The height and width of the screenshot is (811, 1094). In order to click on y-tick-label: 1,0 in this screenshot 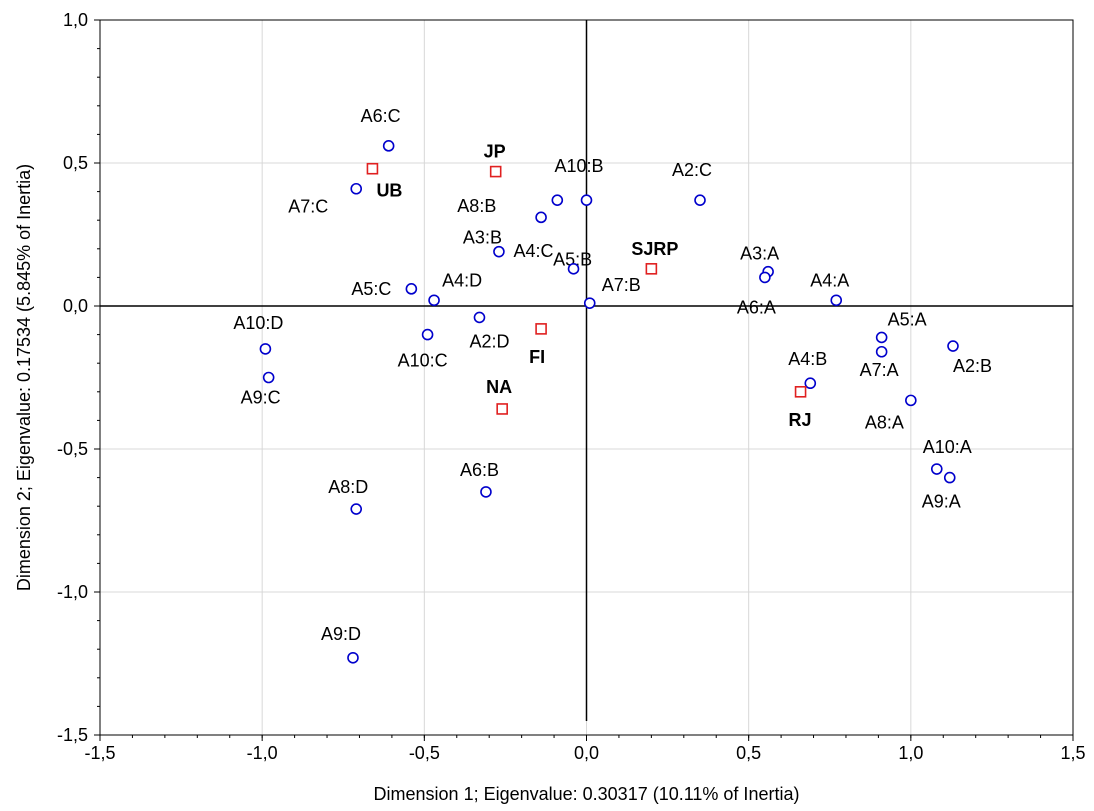, I will do `click(75, 20)`.